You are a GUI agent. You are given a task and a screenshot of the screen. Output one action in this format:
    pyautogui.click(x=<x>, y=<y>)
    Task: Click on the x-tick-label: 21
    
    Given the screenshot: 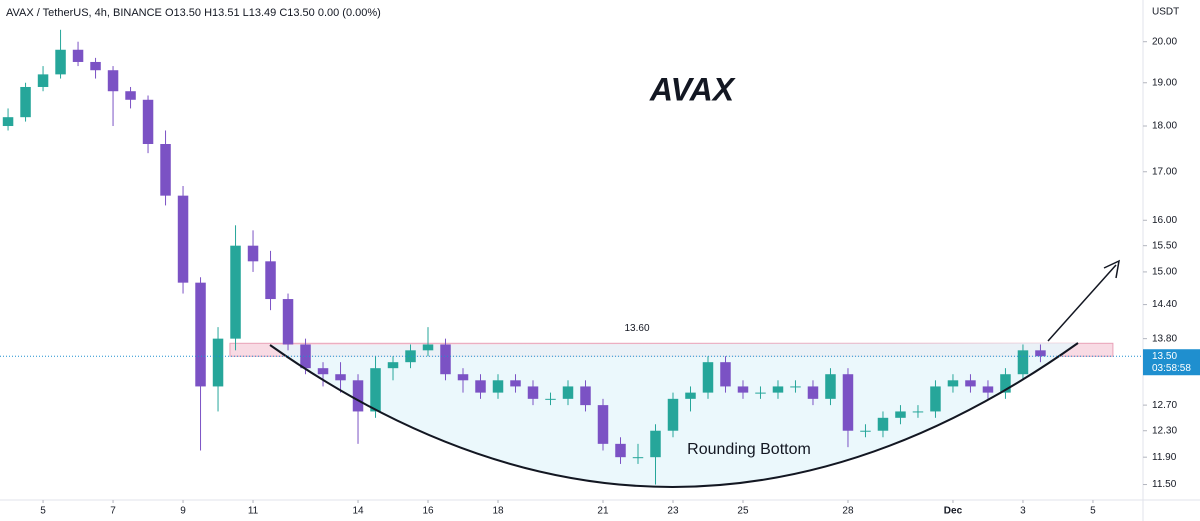 What is the action you would take?
    pyautogui.click(x=603, y=511)
    